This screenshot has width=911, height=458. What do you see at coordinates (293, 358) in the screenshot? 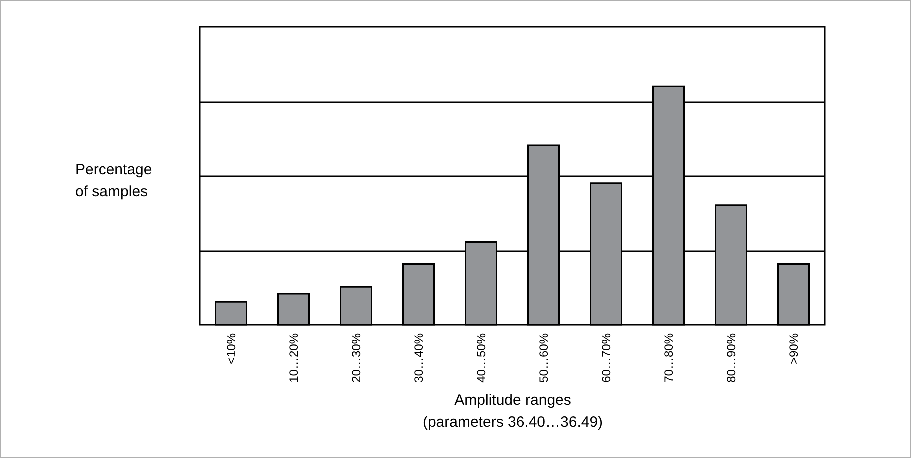
I see `x-tick-label: 10…20%` at bounding box center [293, 358].